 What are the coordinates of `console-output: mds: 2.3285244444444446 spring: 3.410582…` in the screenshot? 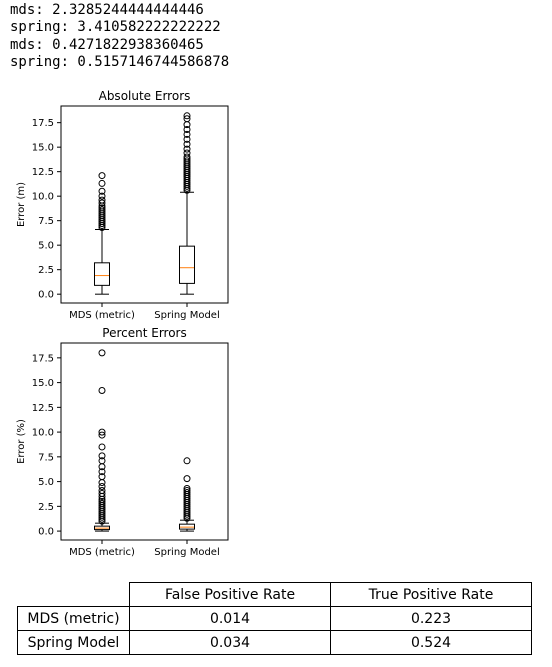 It's located at (119, 37).